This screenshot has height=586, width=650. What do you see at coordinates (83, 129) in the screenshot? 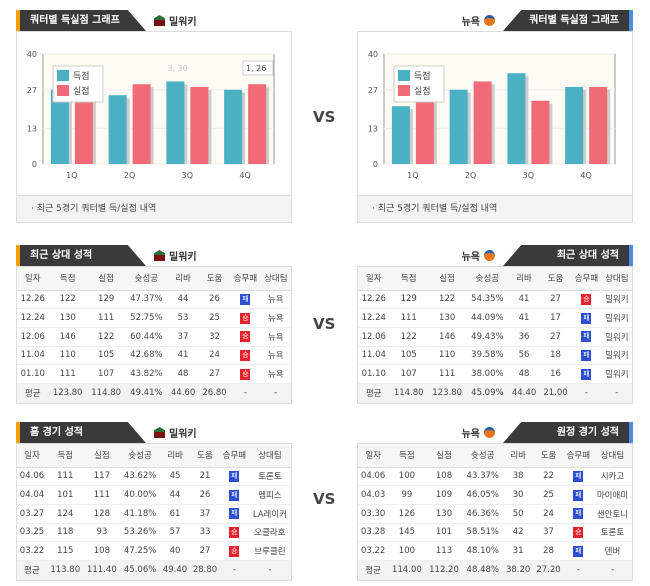
I see `bar-실점-1Q` at bounding box center [83, 129].